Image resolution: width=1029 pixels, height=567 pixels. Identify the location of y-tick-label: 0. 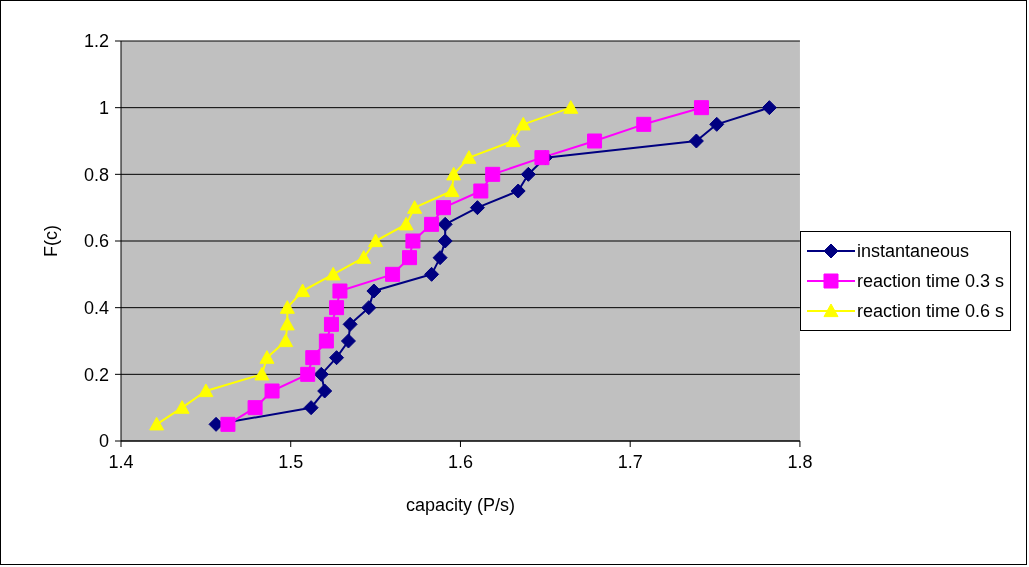
(103, 441).